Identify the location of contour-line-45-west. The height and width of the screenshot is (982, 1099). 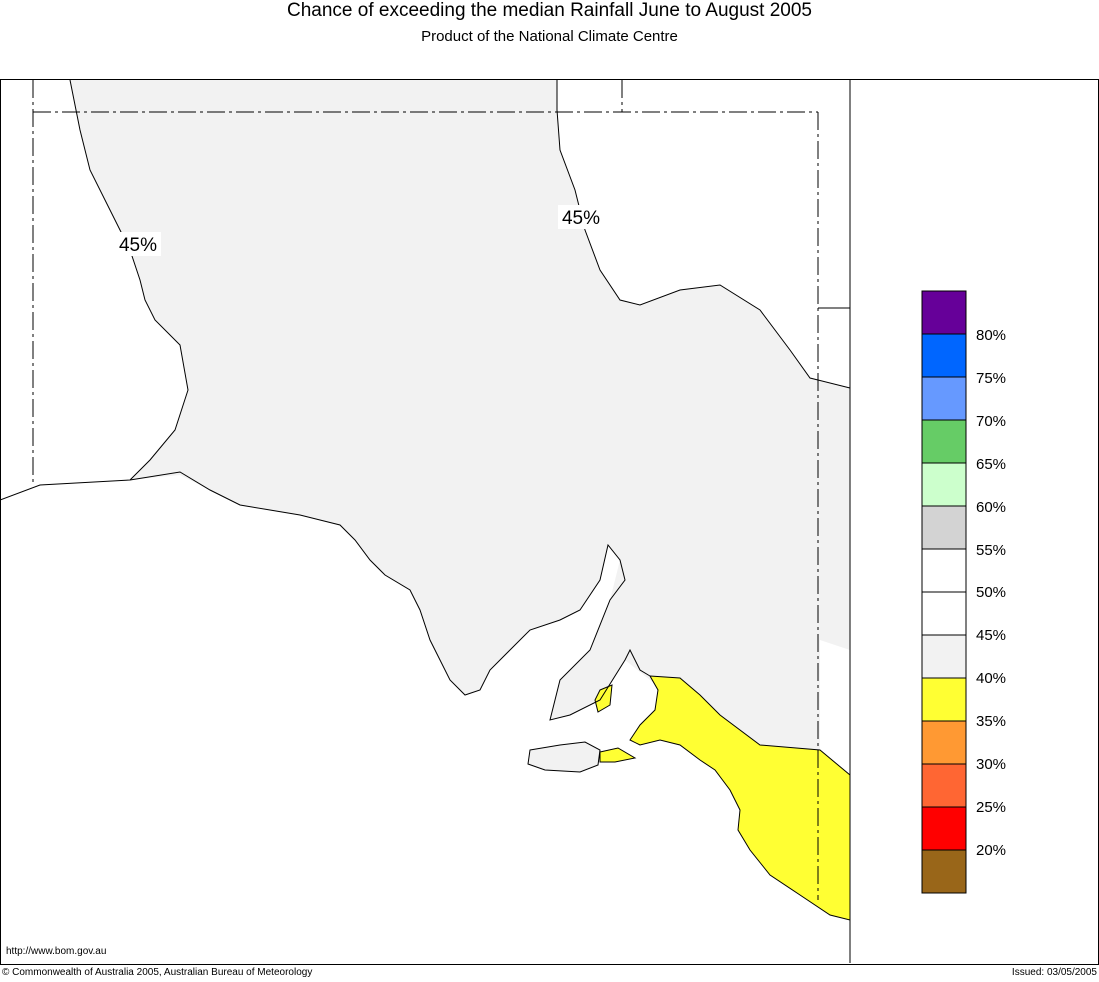
(129, 280).